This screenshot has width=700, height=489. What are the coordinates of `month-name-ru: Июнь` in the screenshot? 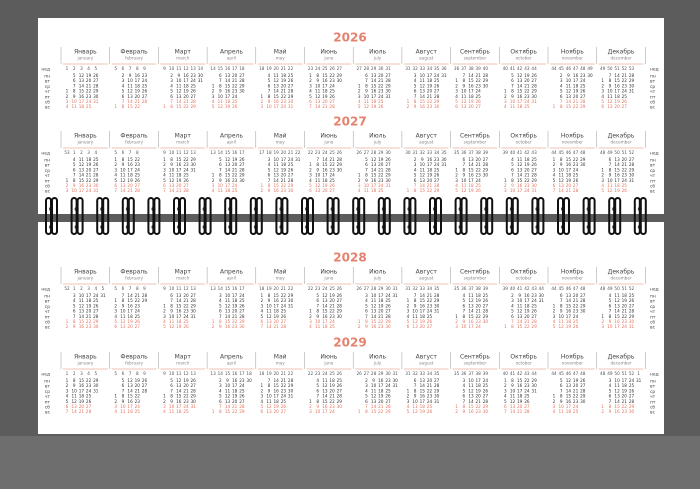 It's located at (328, 357).